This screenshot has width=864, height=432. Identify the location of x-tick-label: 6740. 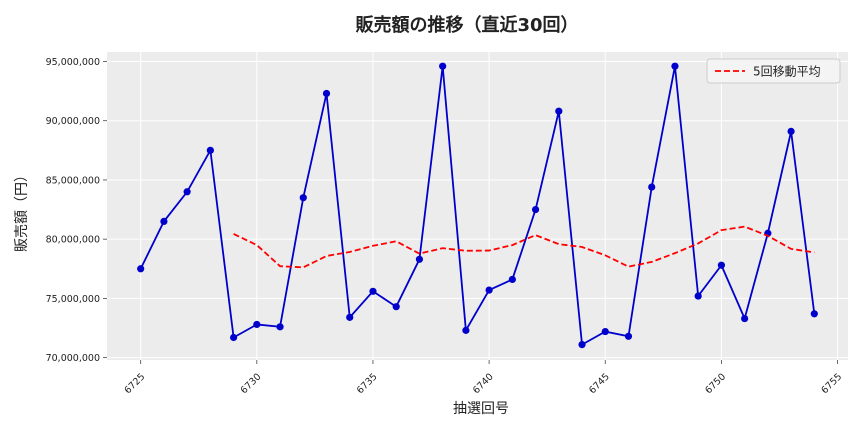
(483, 383).